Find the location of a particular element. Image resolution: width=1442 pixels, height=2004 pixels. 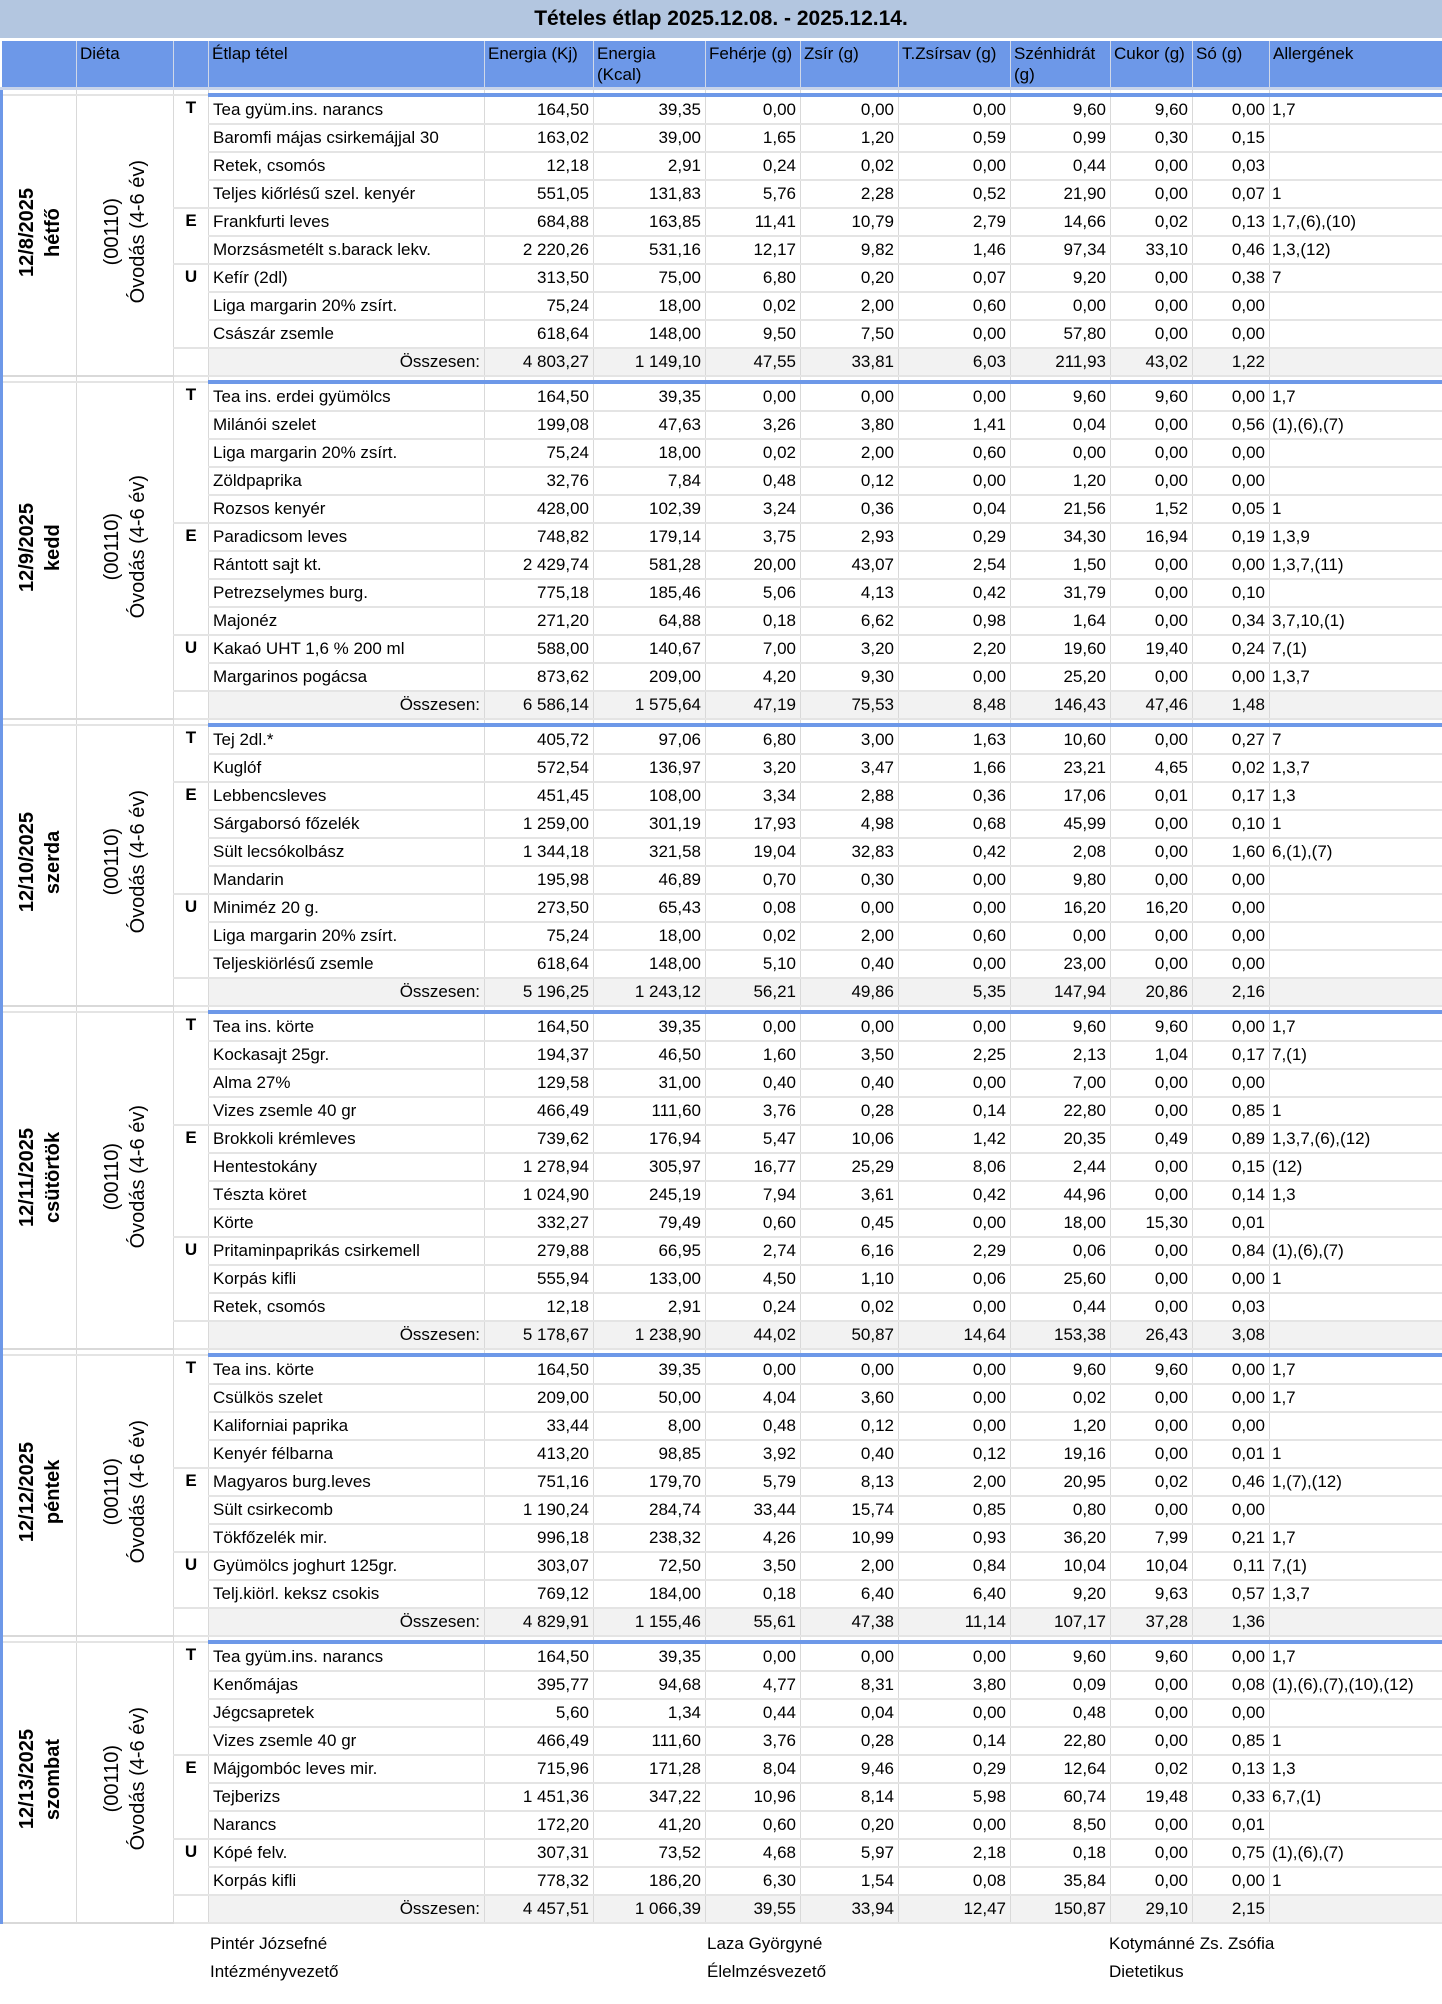

col-header-diet: Diéta is located at coordinates (125, 65).